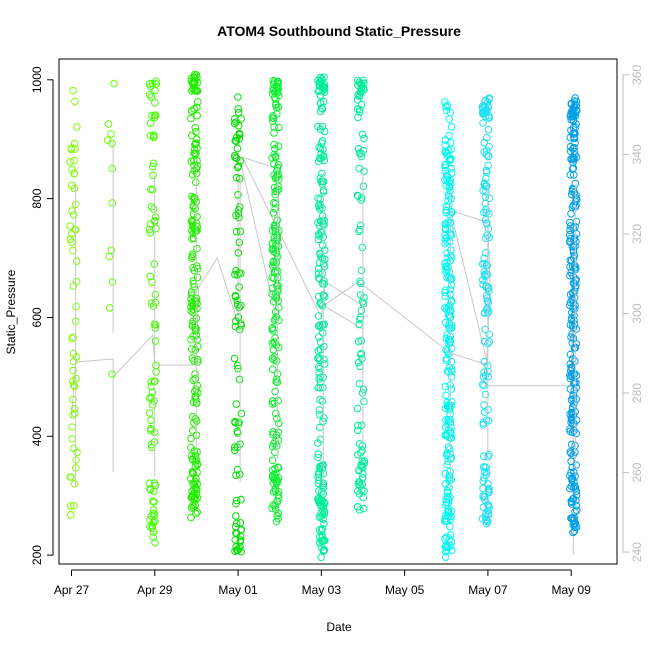 The height and width of the screenshot is (650, 650). Describe the element at coordinates (637, 154) in the screenshot. I see `y2-tick-label: 340` at that location.